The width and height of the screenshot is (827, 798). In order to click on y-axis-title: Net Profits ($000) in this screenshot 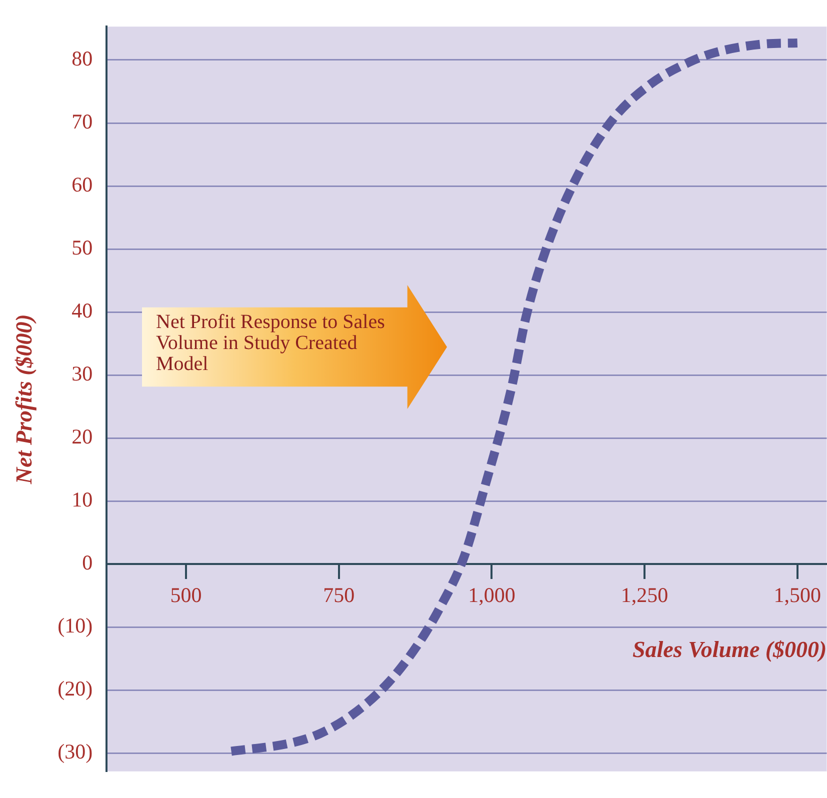, I will do `click(24, 399)`.